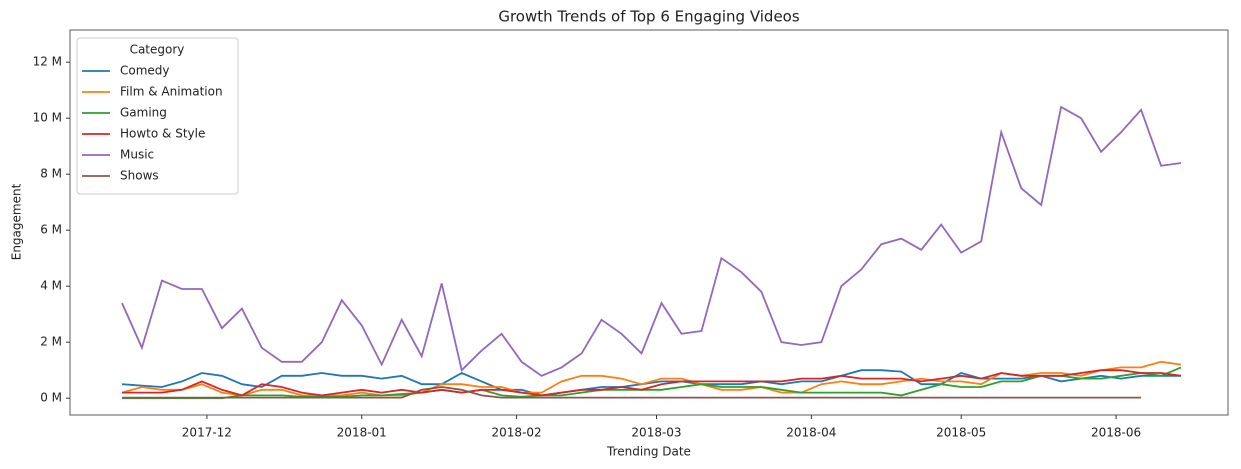 The height and width of the screenshot is (469, 1241). I want to click on y-tick-label: 0 M, so click(51, 398).